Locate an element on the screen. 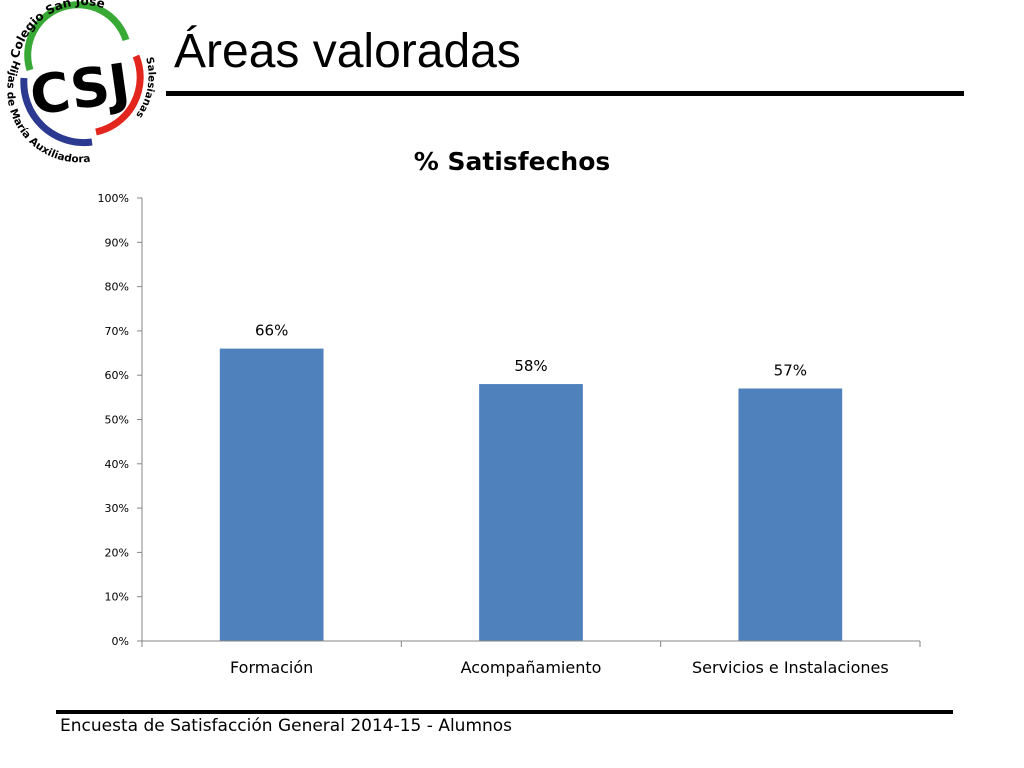 The height and width of the screenshot is (768, 1024). footer-rule is located at coordinates (504, 712).